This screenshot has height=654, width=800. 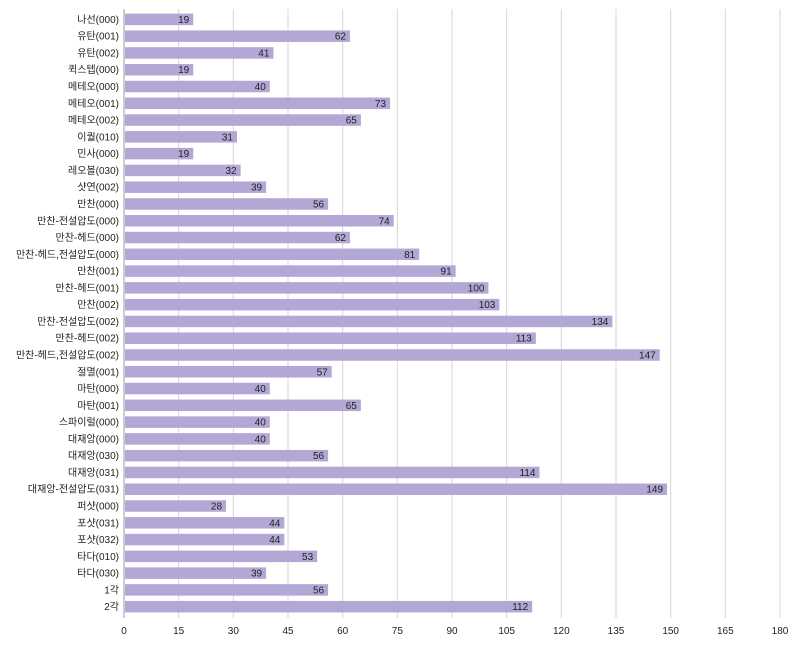 I want to click on x-axis-ticks: 0 15 30 45 60 75 90 105 120 135 150 165 180, so click(x=455, y=631).